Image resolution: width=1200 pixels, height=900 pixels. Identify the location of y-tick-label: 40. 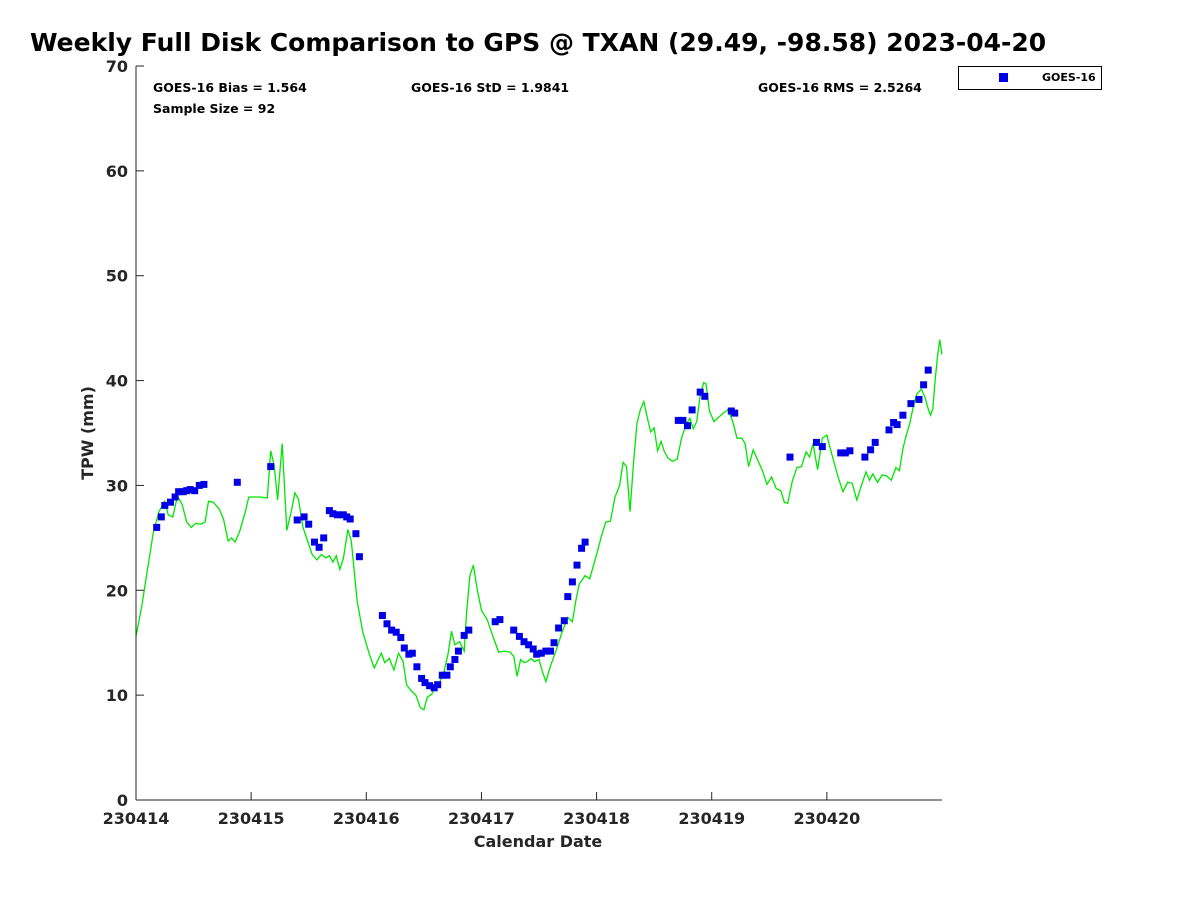
(117, 381).